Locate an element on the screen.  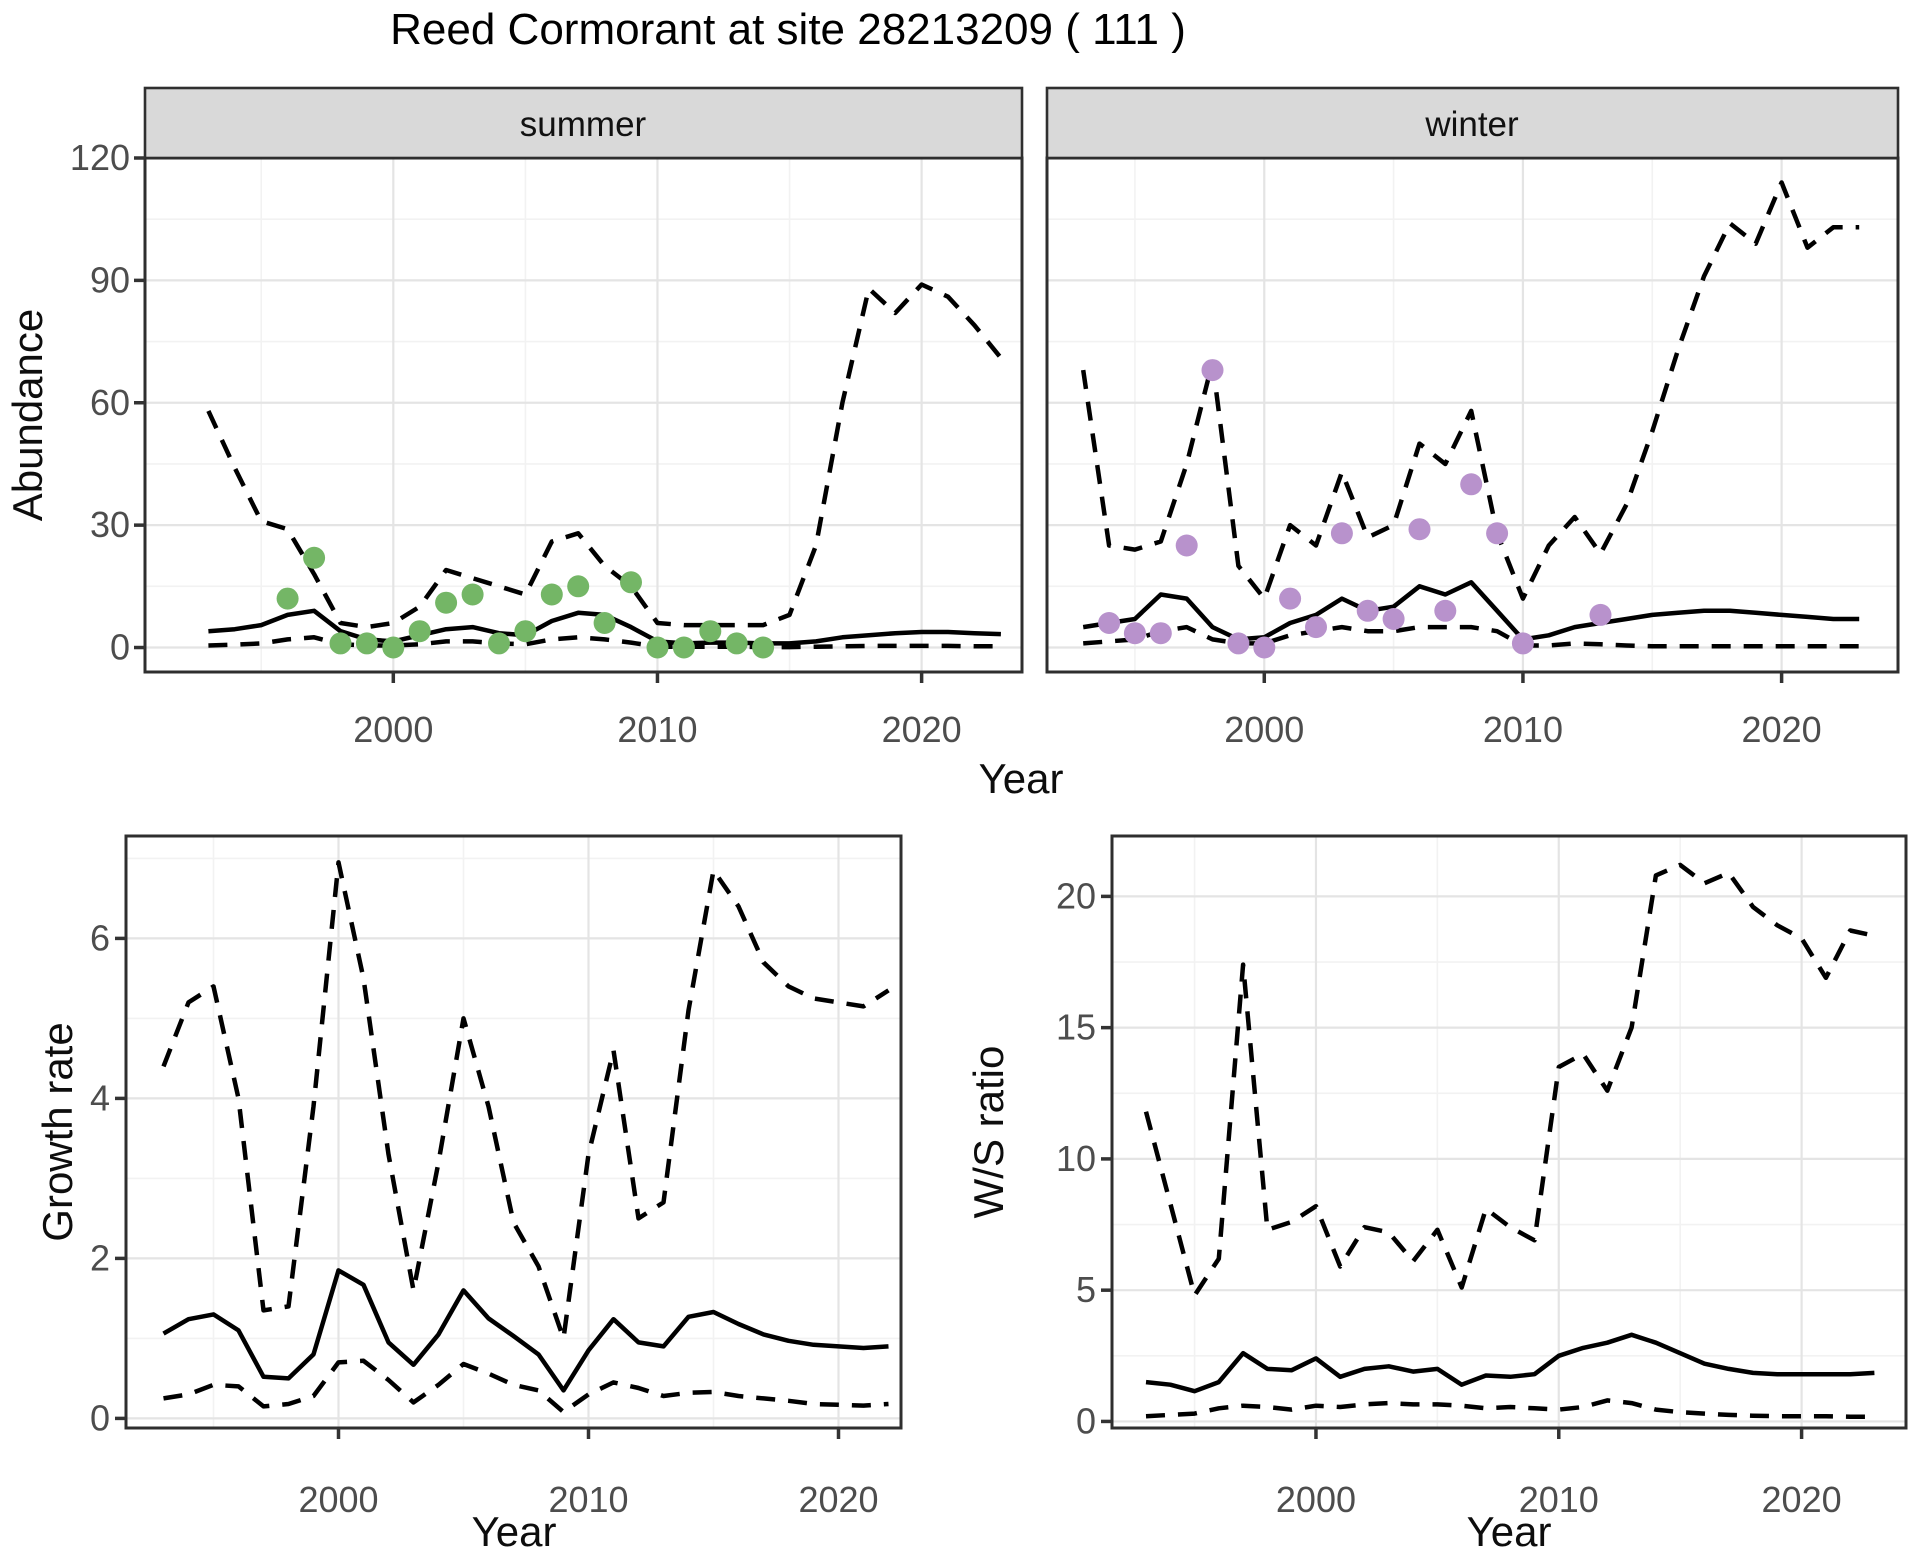
abundance-axis-title: Abundance is located at coordinates (27, 415).